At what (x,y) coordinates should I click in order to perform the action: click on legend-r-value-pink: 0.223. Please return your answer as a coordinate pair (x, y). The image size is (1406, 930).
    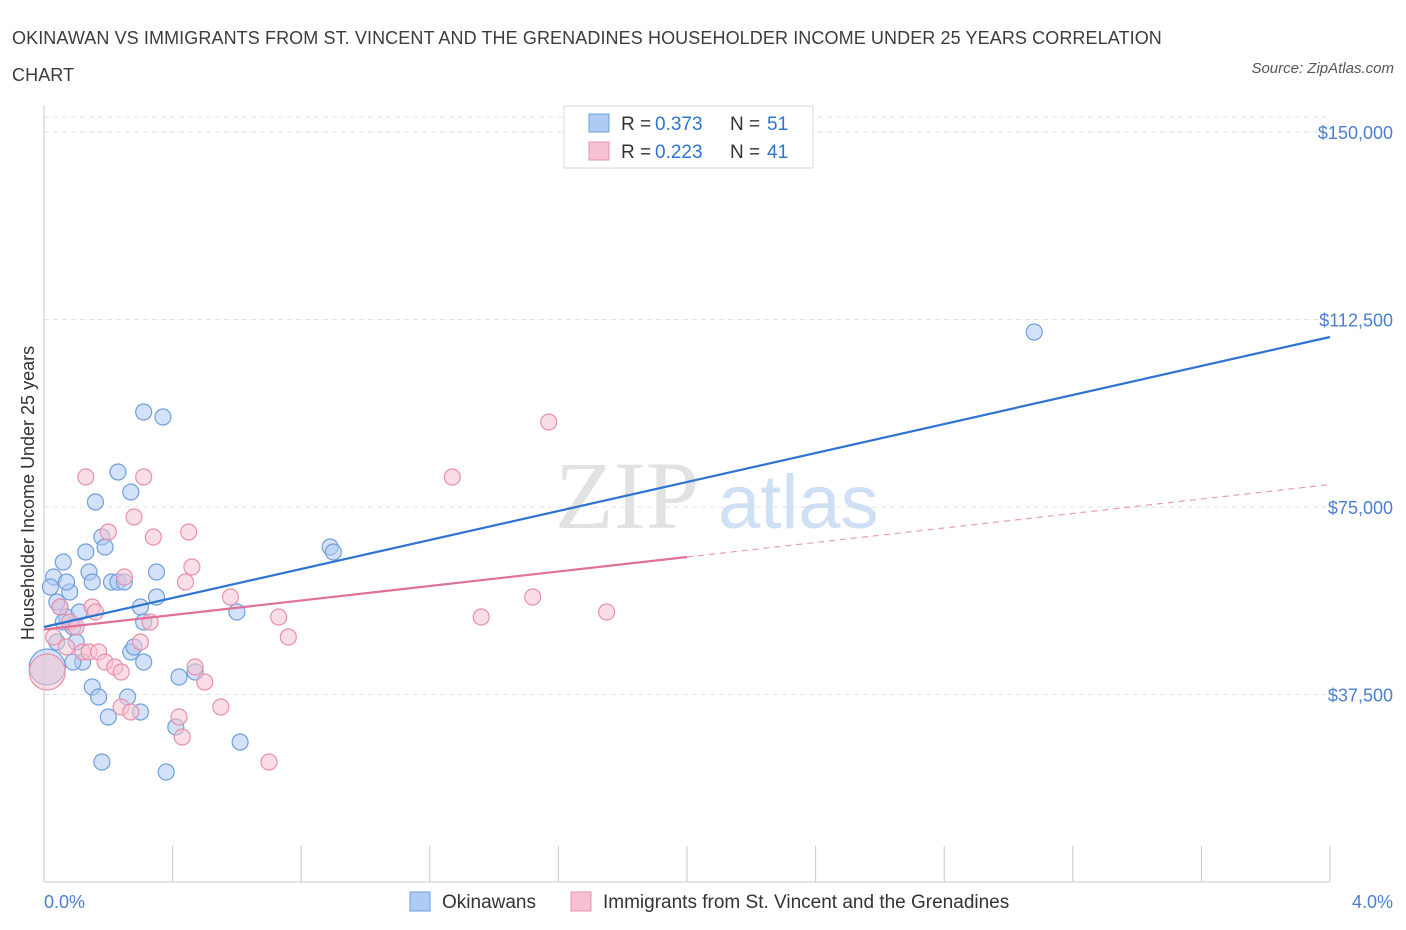
    Looking at the image, I should click on (679, 152).